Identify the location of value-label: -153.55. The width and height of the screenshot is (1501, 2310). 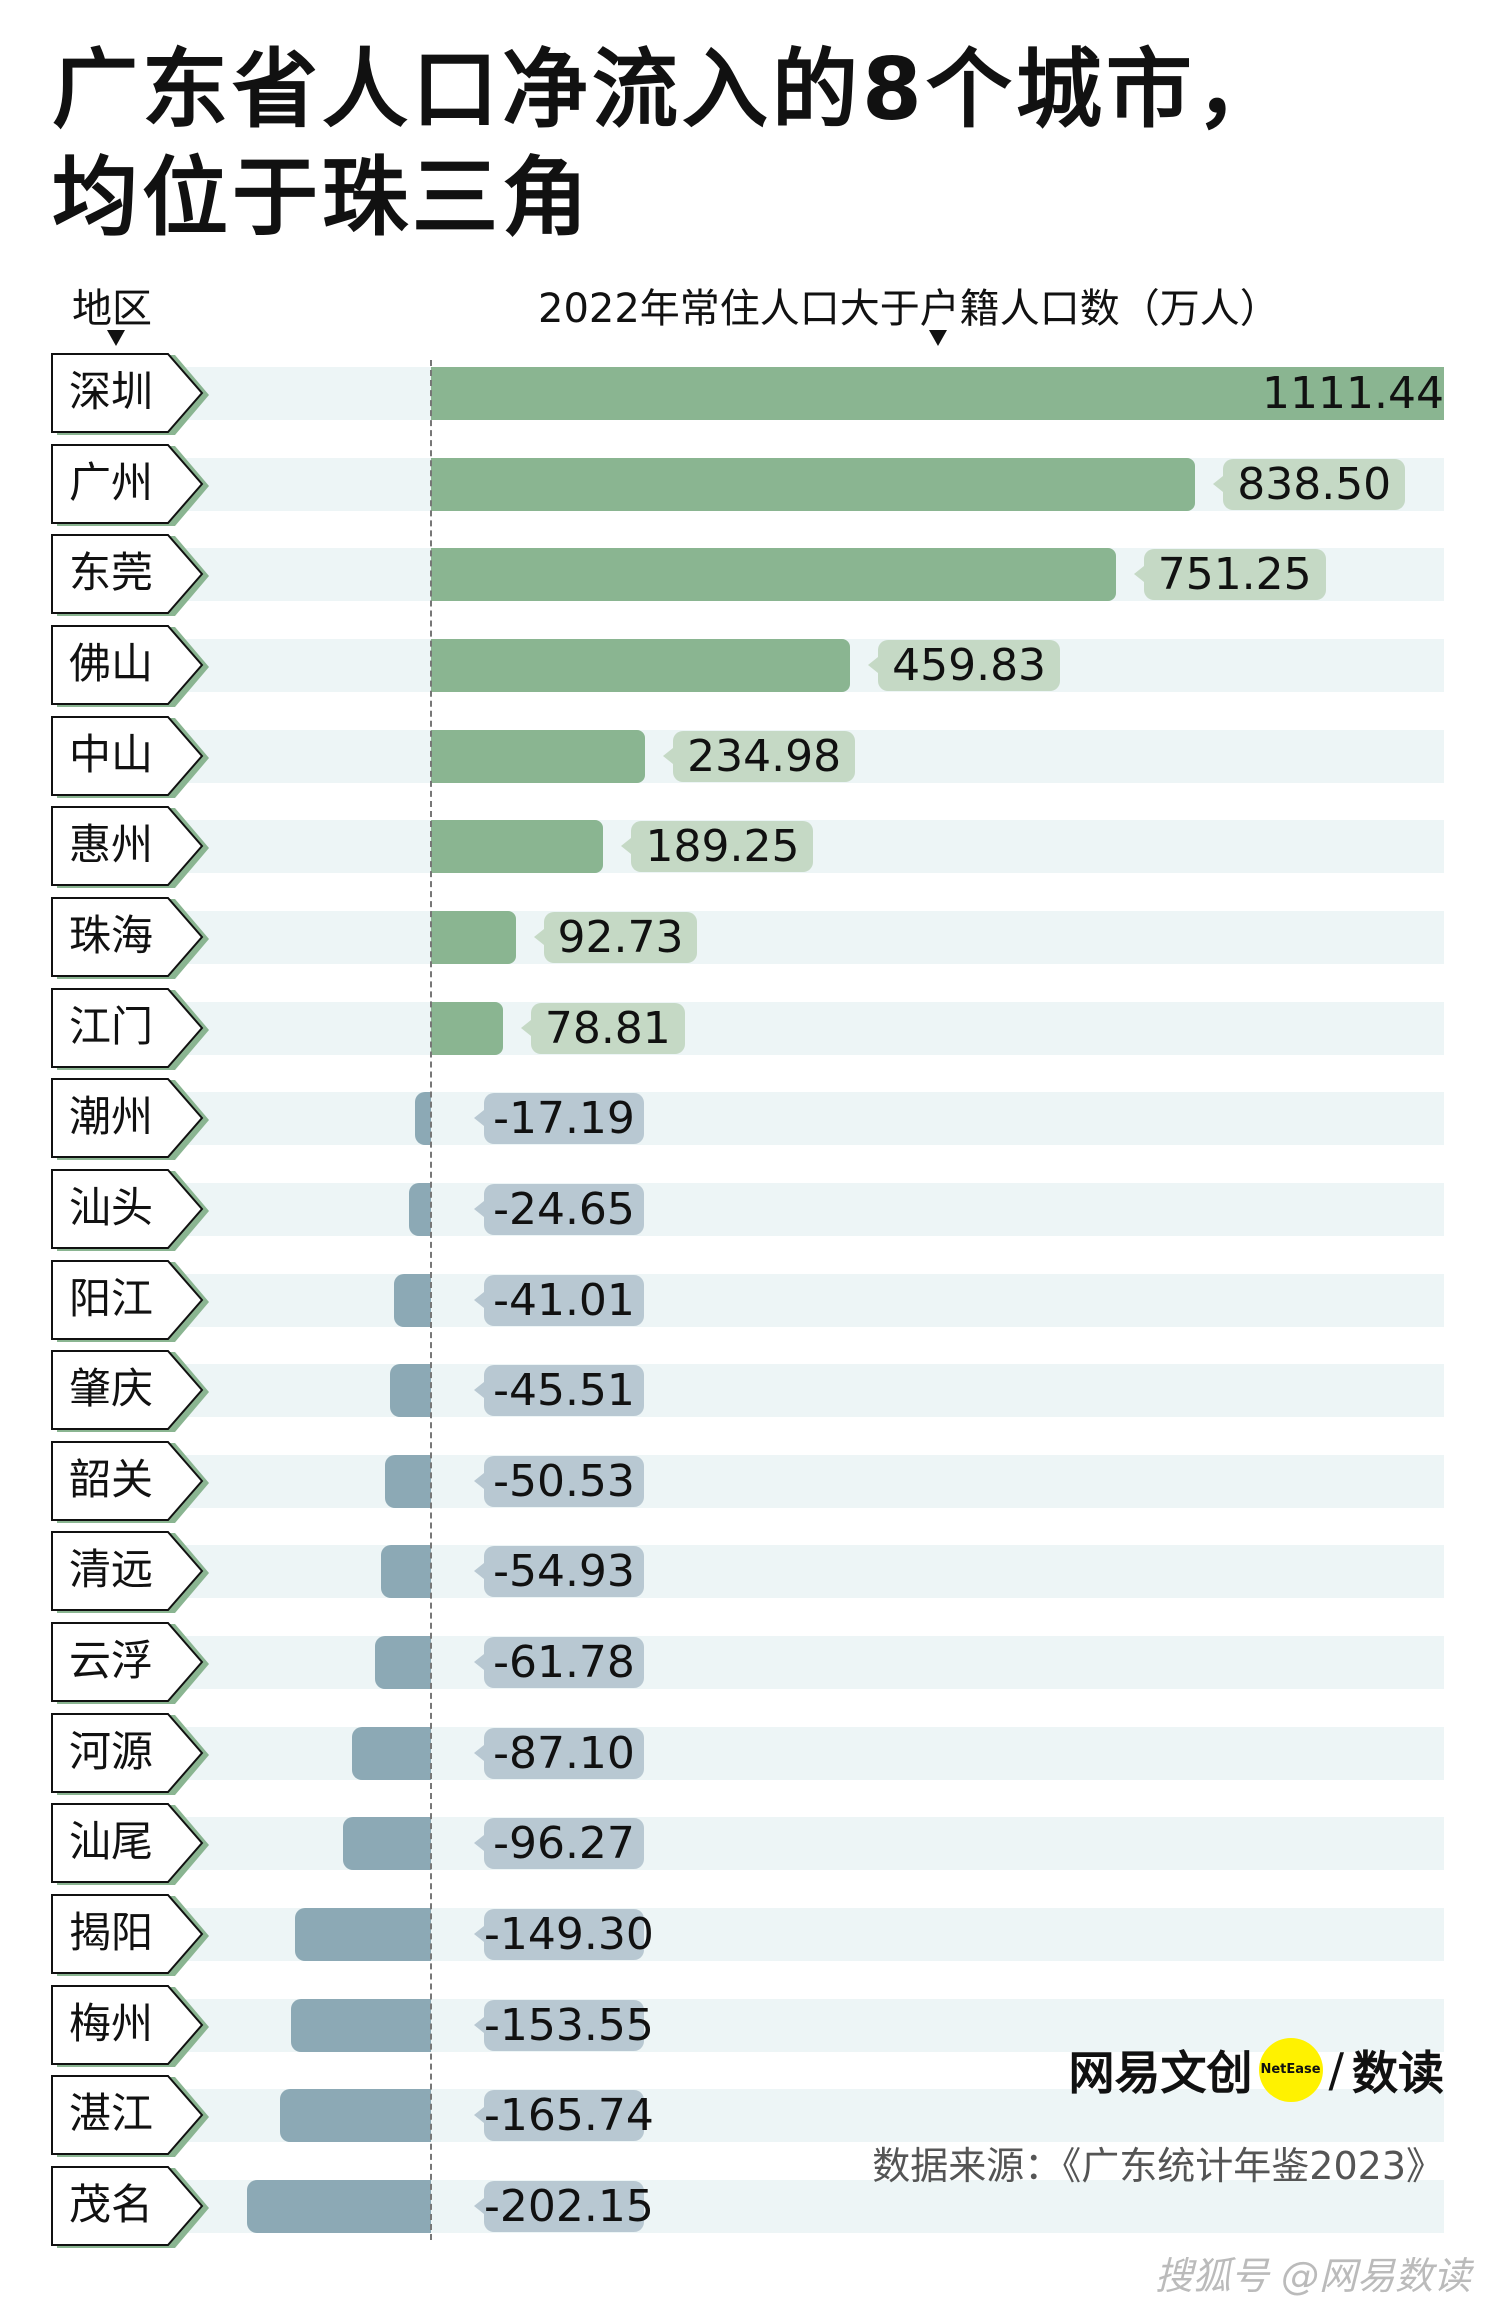
(564, 2025).